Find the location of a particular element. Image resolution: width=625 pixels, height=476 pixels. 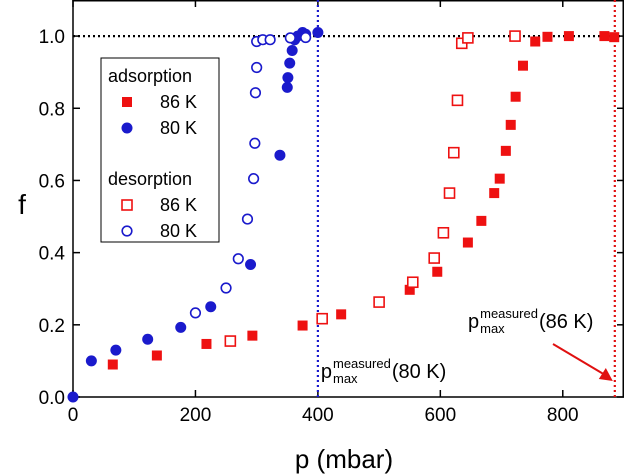

x-tick-label: 0 is located at coordinates (73, 415).